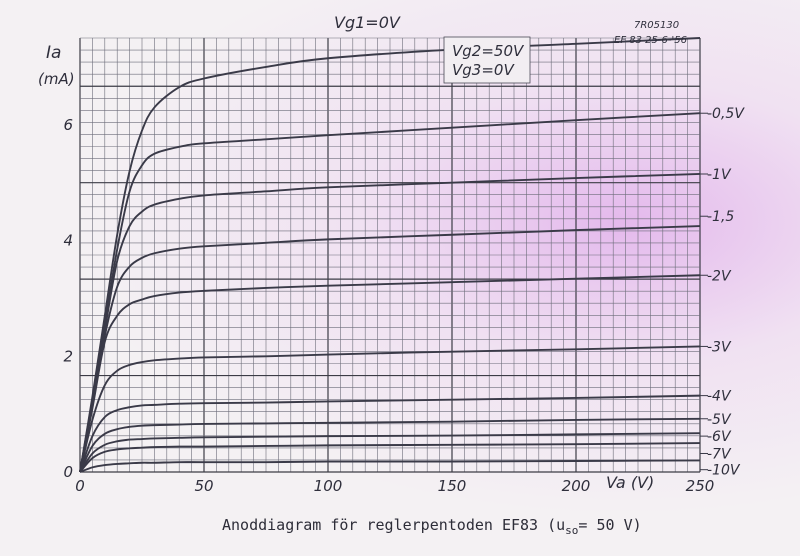  I want to click on conditions-box, so click(487, 60).